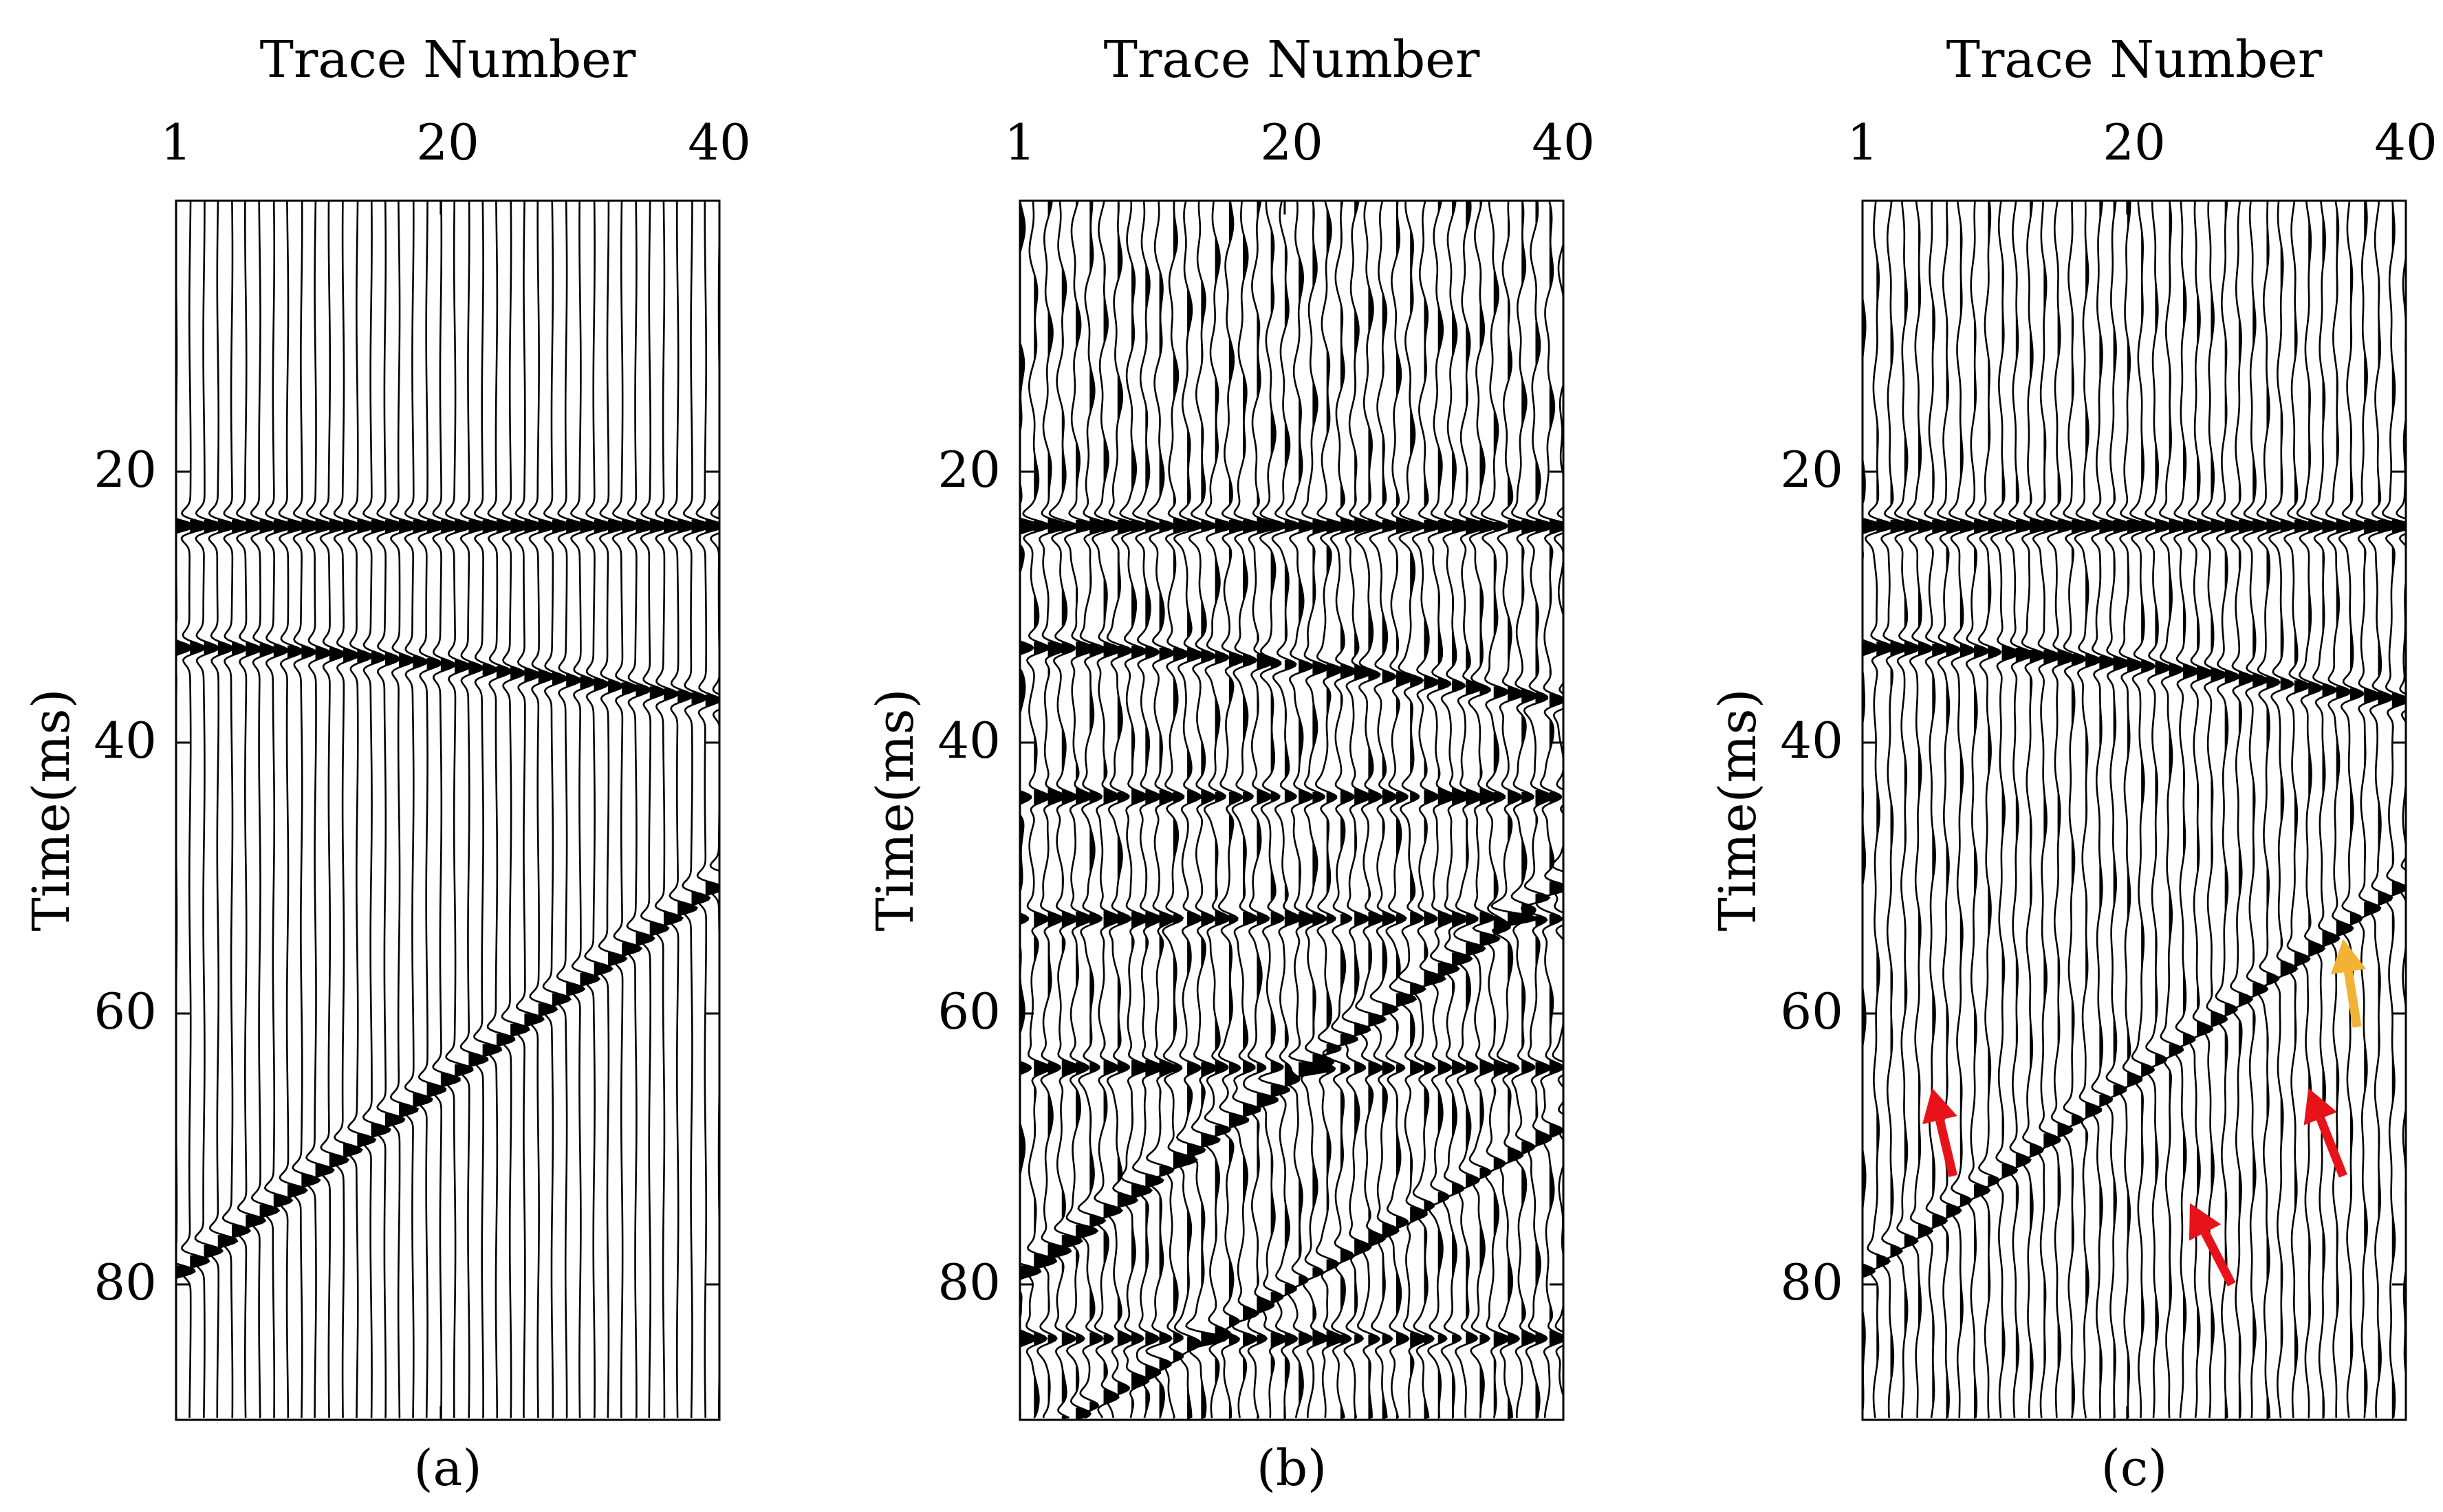  I want to click on y-tick-label: 40, so click(125, 740).